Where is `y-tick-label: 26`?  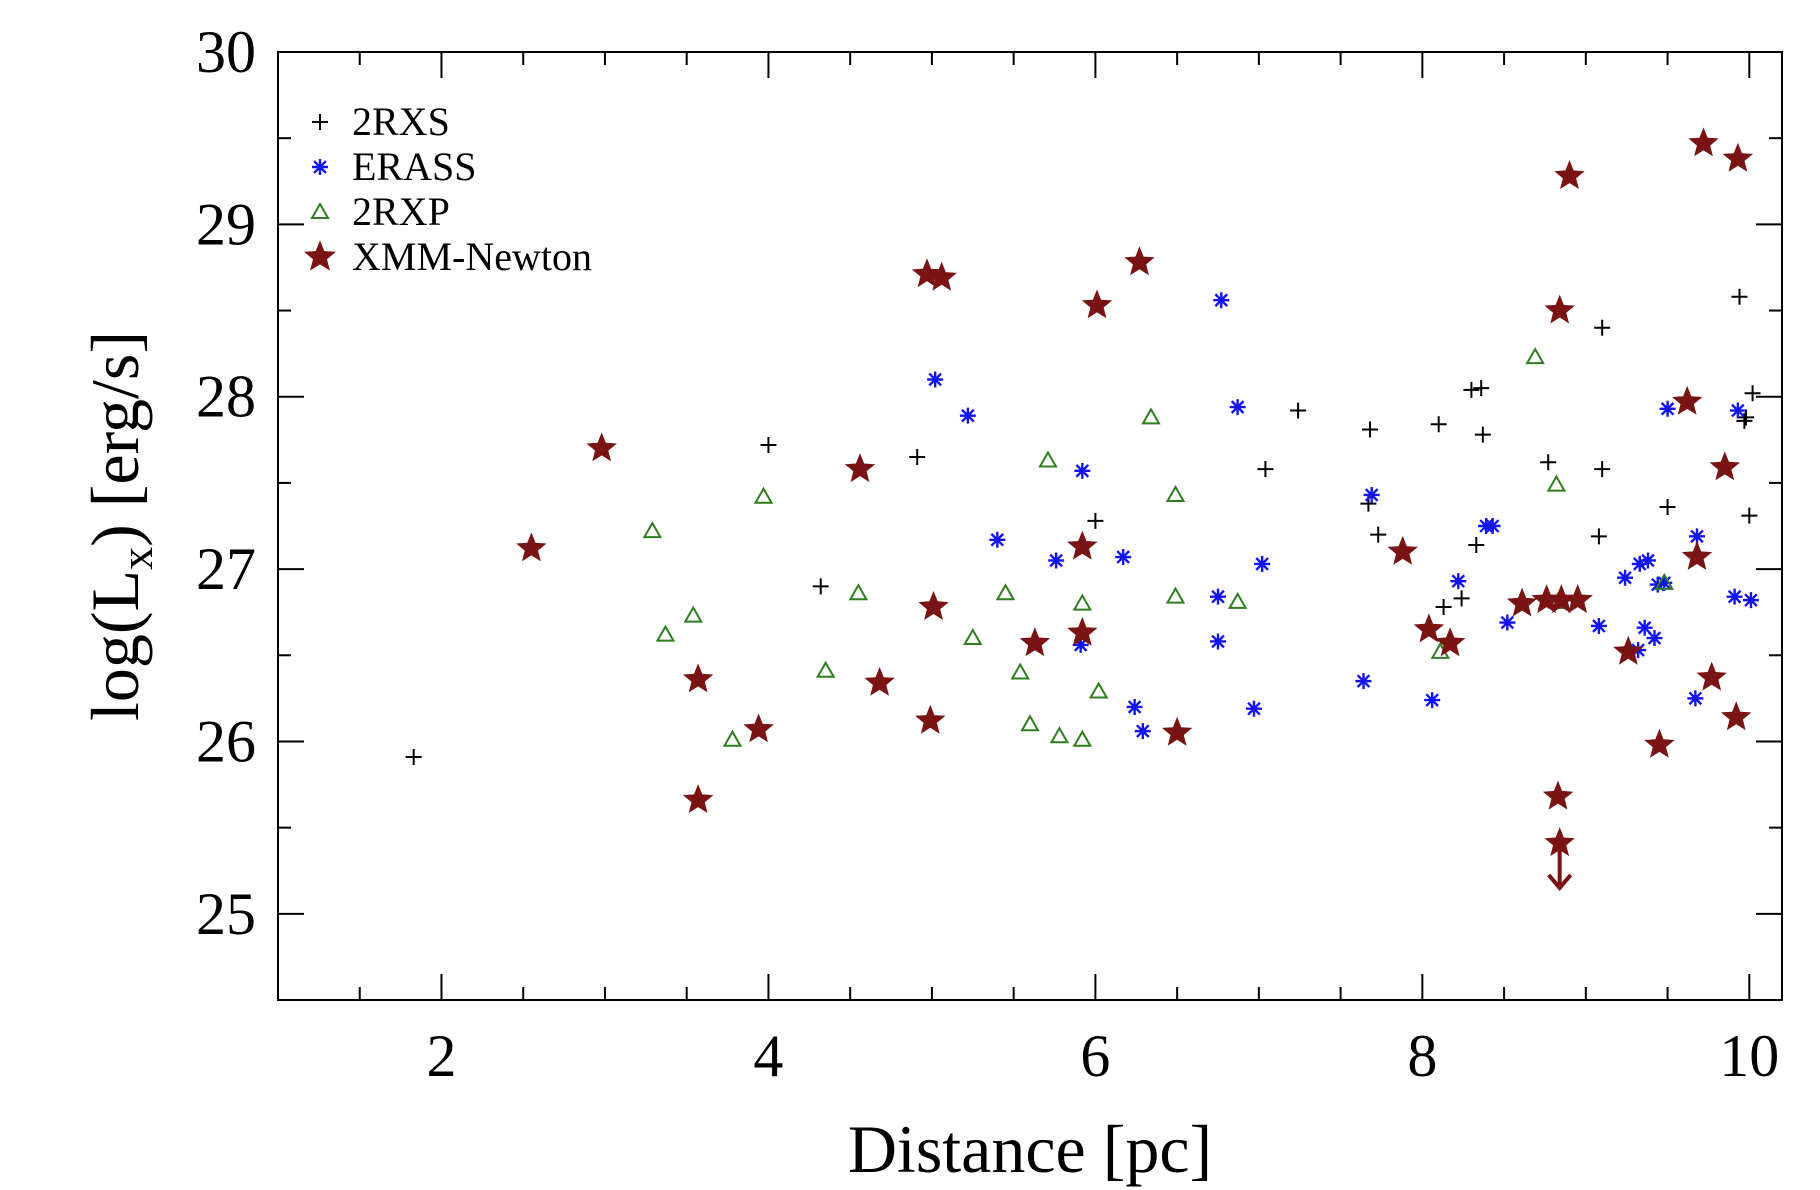 y-tick-label: 26 is located at coordinates (226, 741).